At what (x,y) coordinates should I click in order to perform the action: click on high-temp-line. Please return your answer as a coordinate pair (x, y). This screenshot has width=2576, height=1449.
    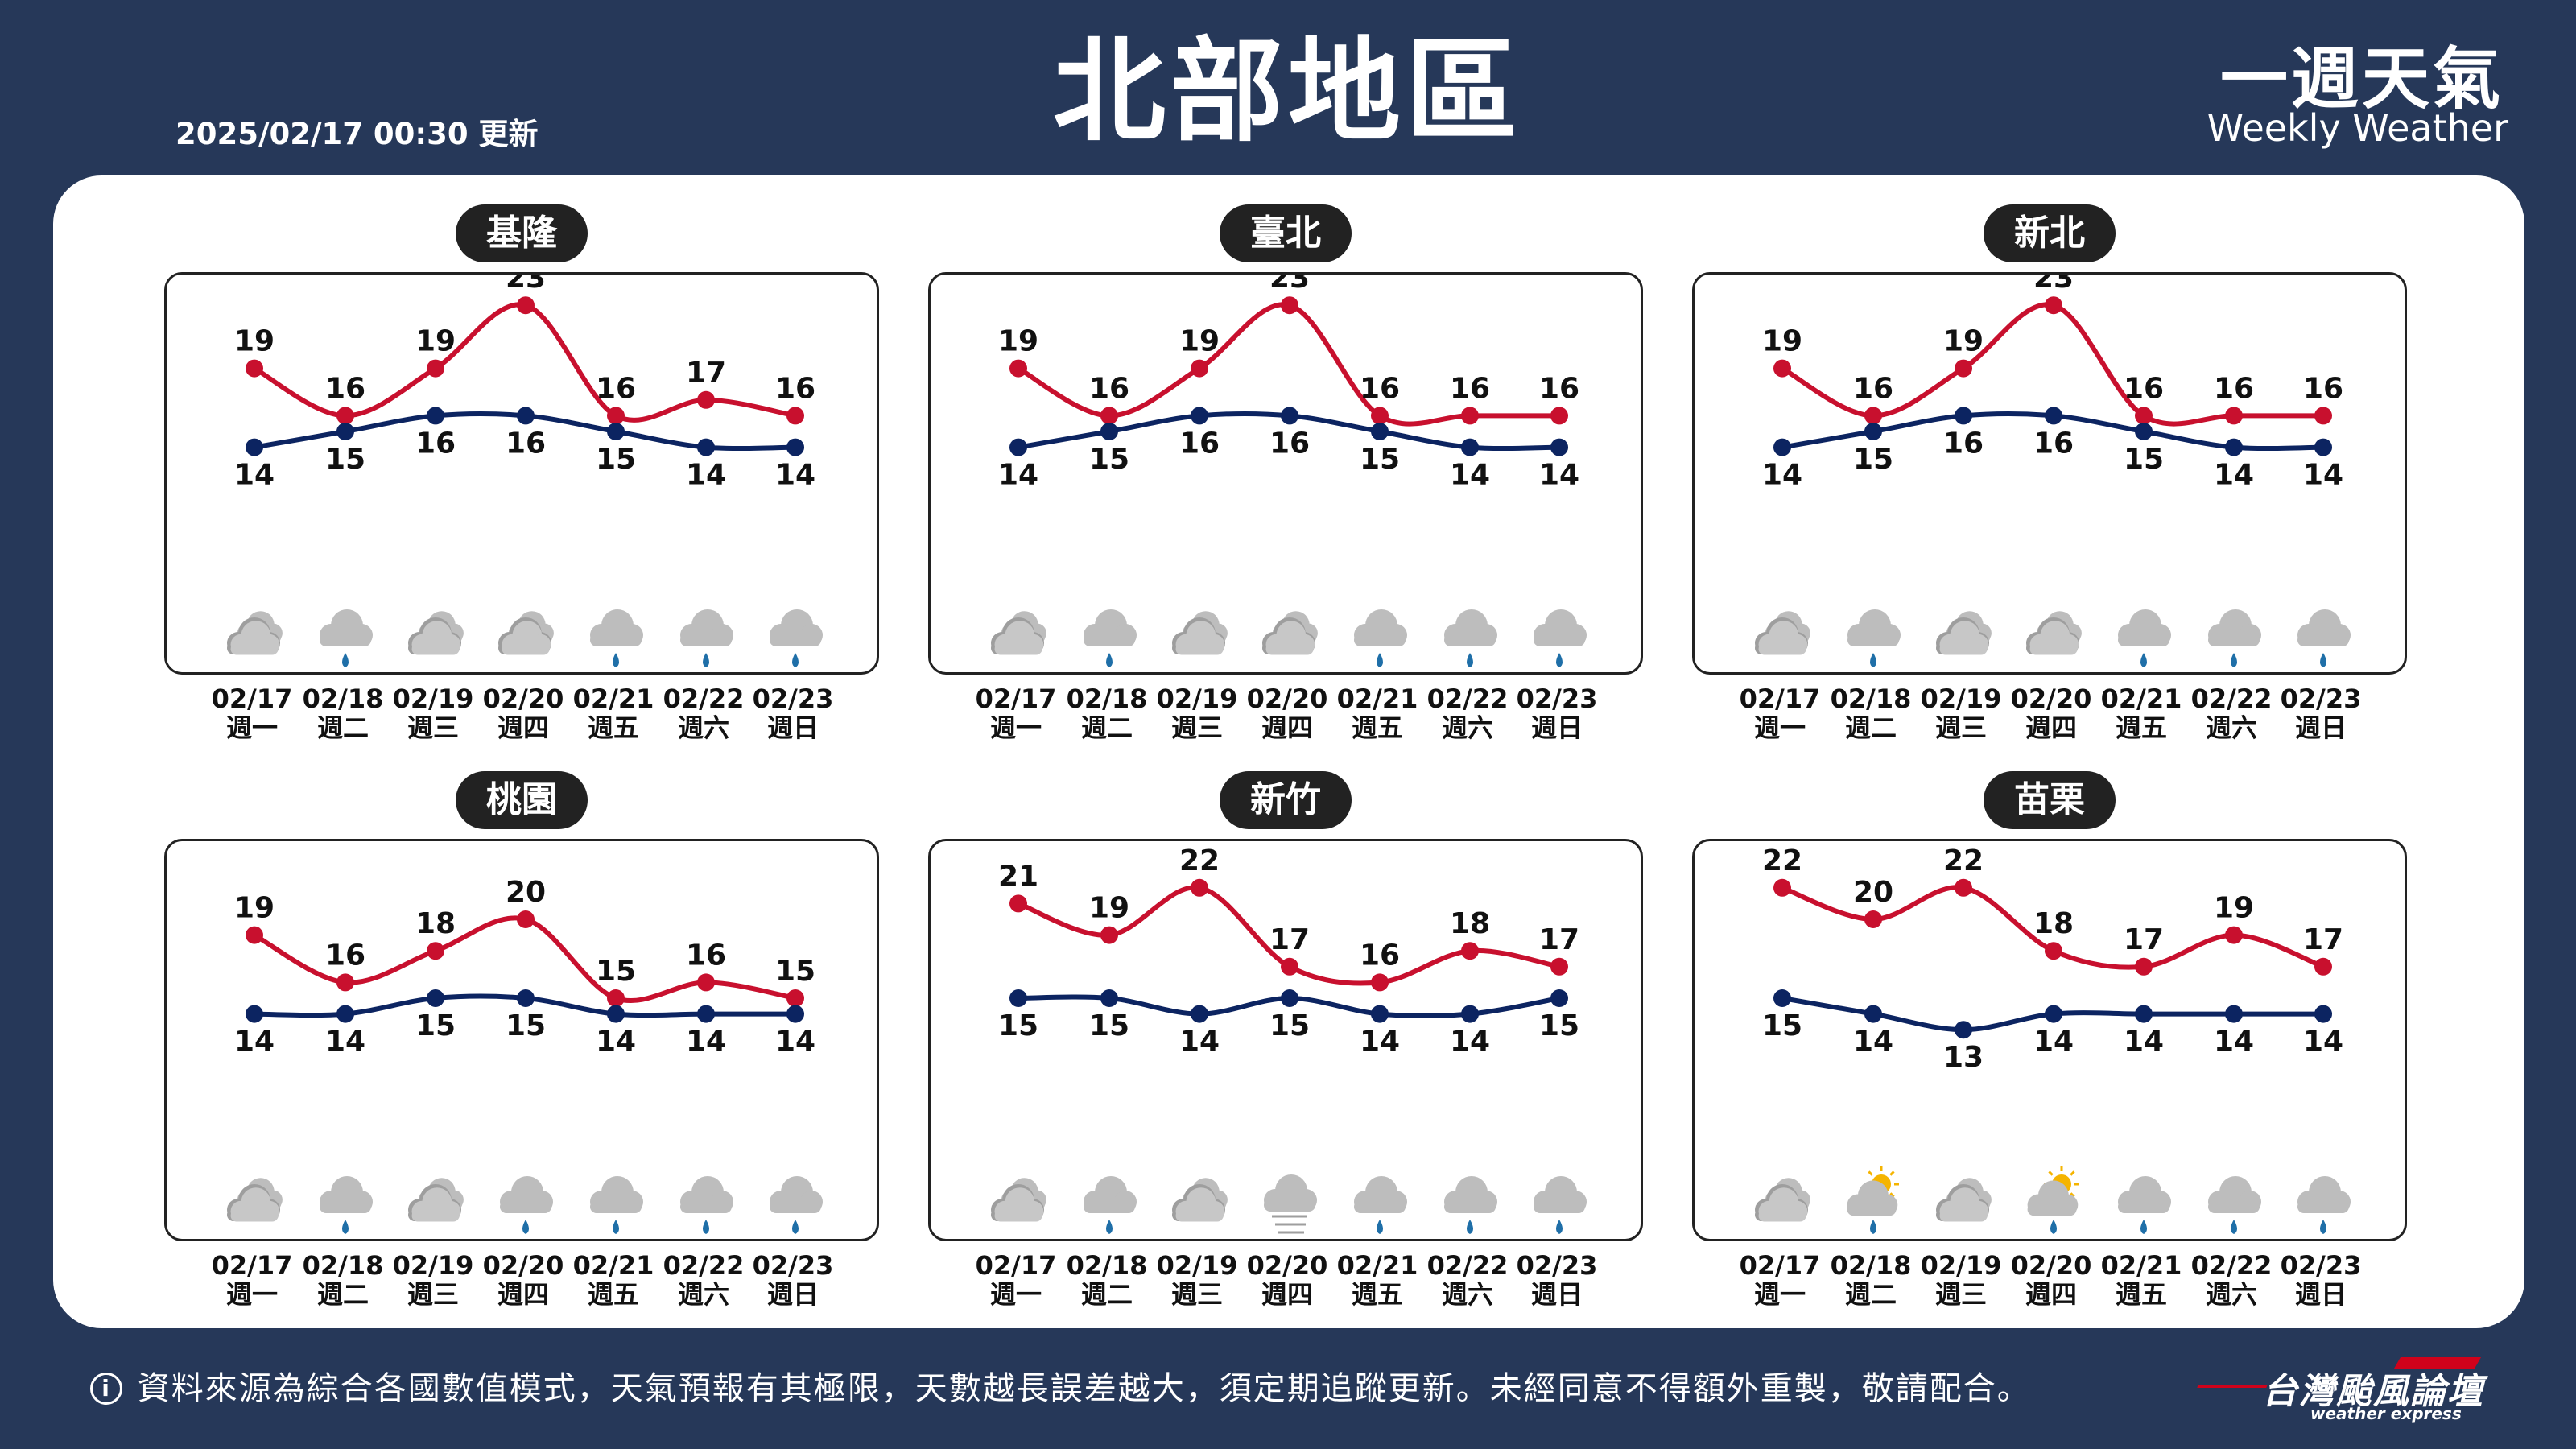
    Looking at the image, I should click on (1288, 364).